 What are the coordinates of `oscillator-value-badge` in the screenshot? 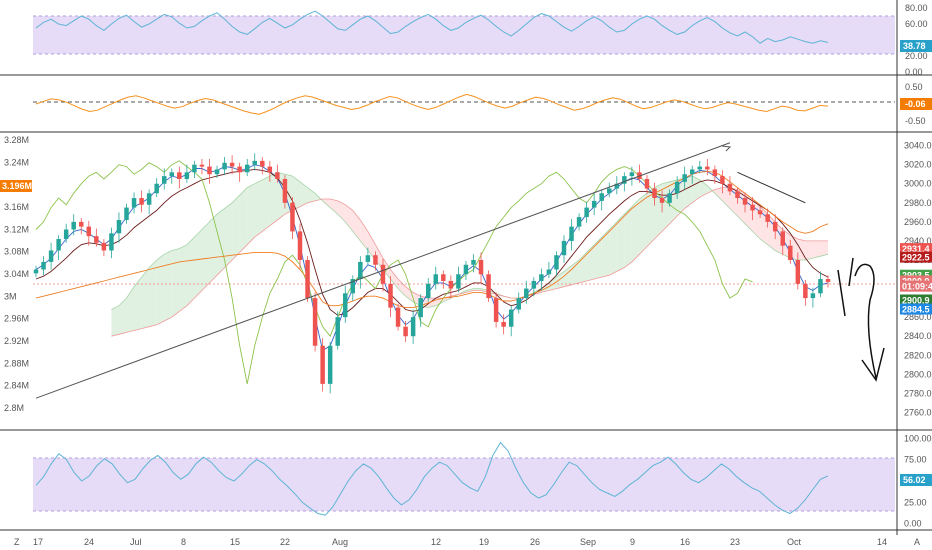 It's located at (916, 104).